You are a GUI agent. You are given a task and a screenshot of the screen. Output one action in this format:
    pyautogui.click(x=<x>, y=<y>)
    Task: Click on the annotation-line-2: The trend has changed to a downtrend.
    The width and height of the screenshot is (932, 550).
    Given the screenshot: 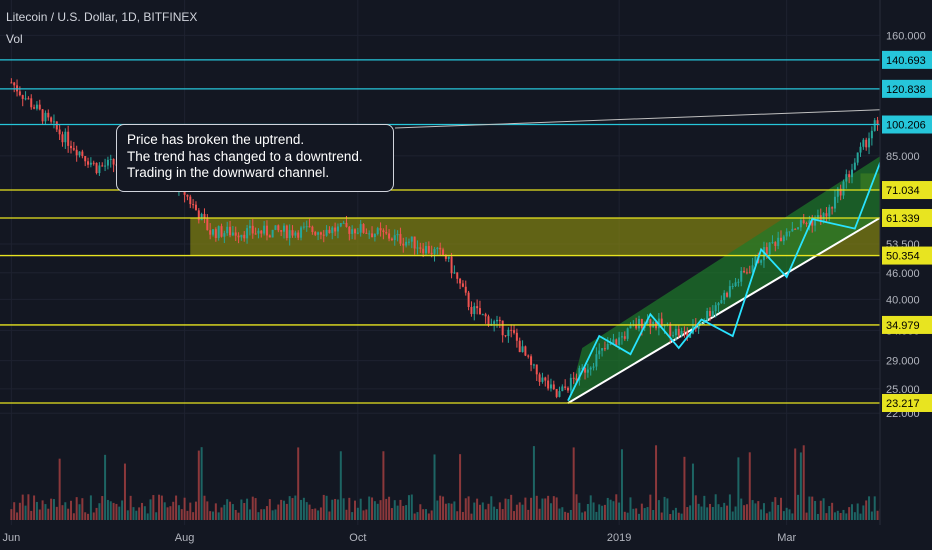 What is the action you would take?
    pyautogui.click(x=245, y=156)
    